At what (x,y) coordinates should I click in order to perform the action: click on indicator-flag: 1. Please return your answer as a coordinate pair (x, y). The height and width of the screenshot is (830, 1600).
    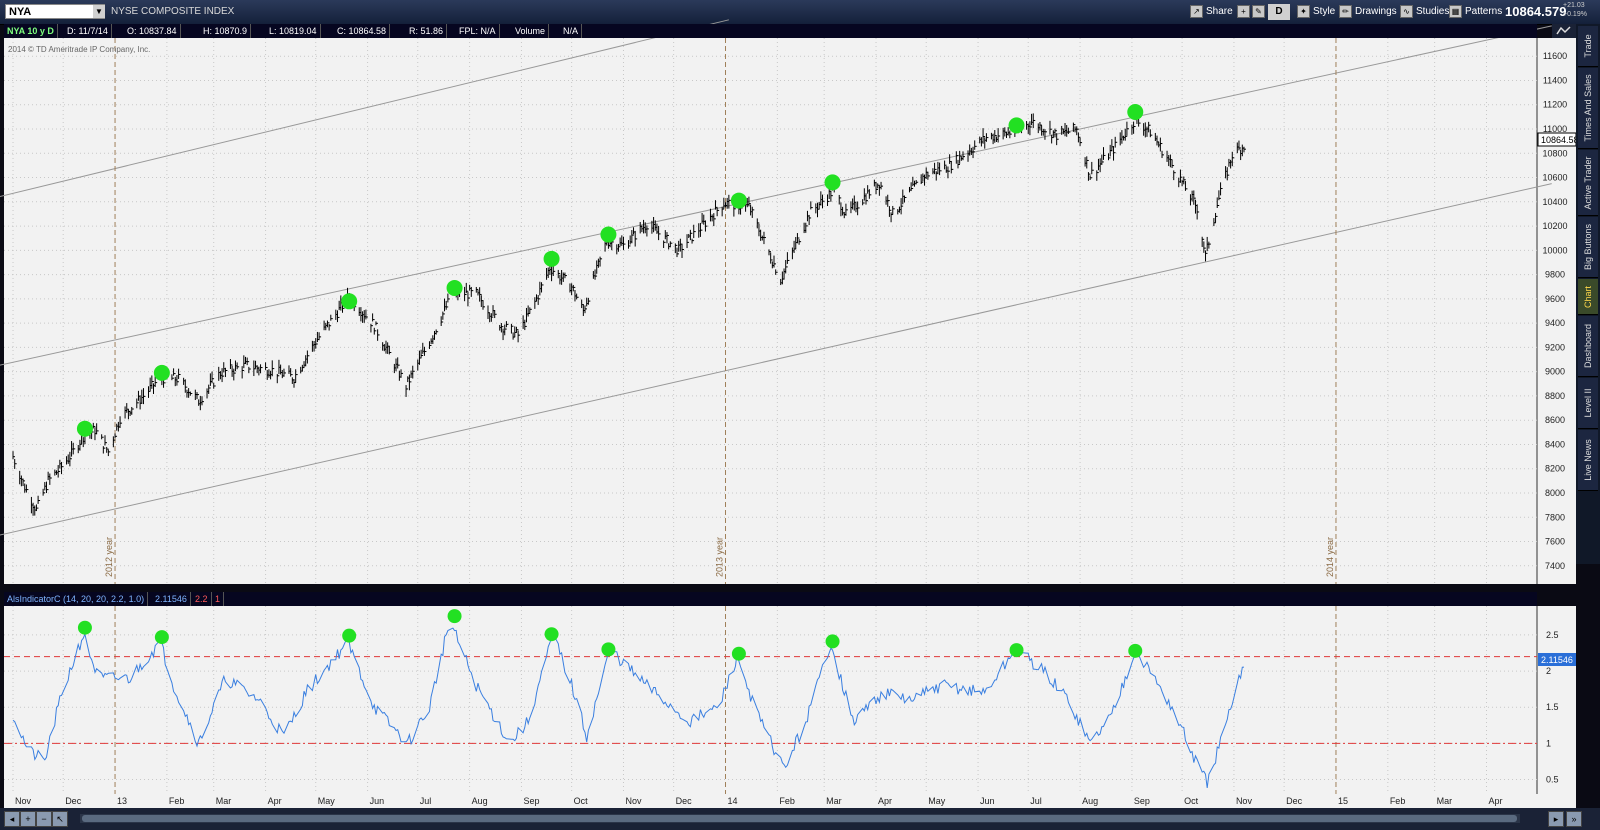
    Looking at the image, I should click on (218, 599).